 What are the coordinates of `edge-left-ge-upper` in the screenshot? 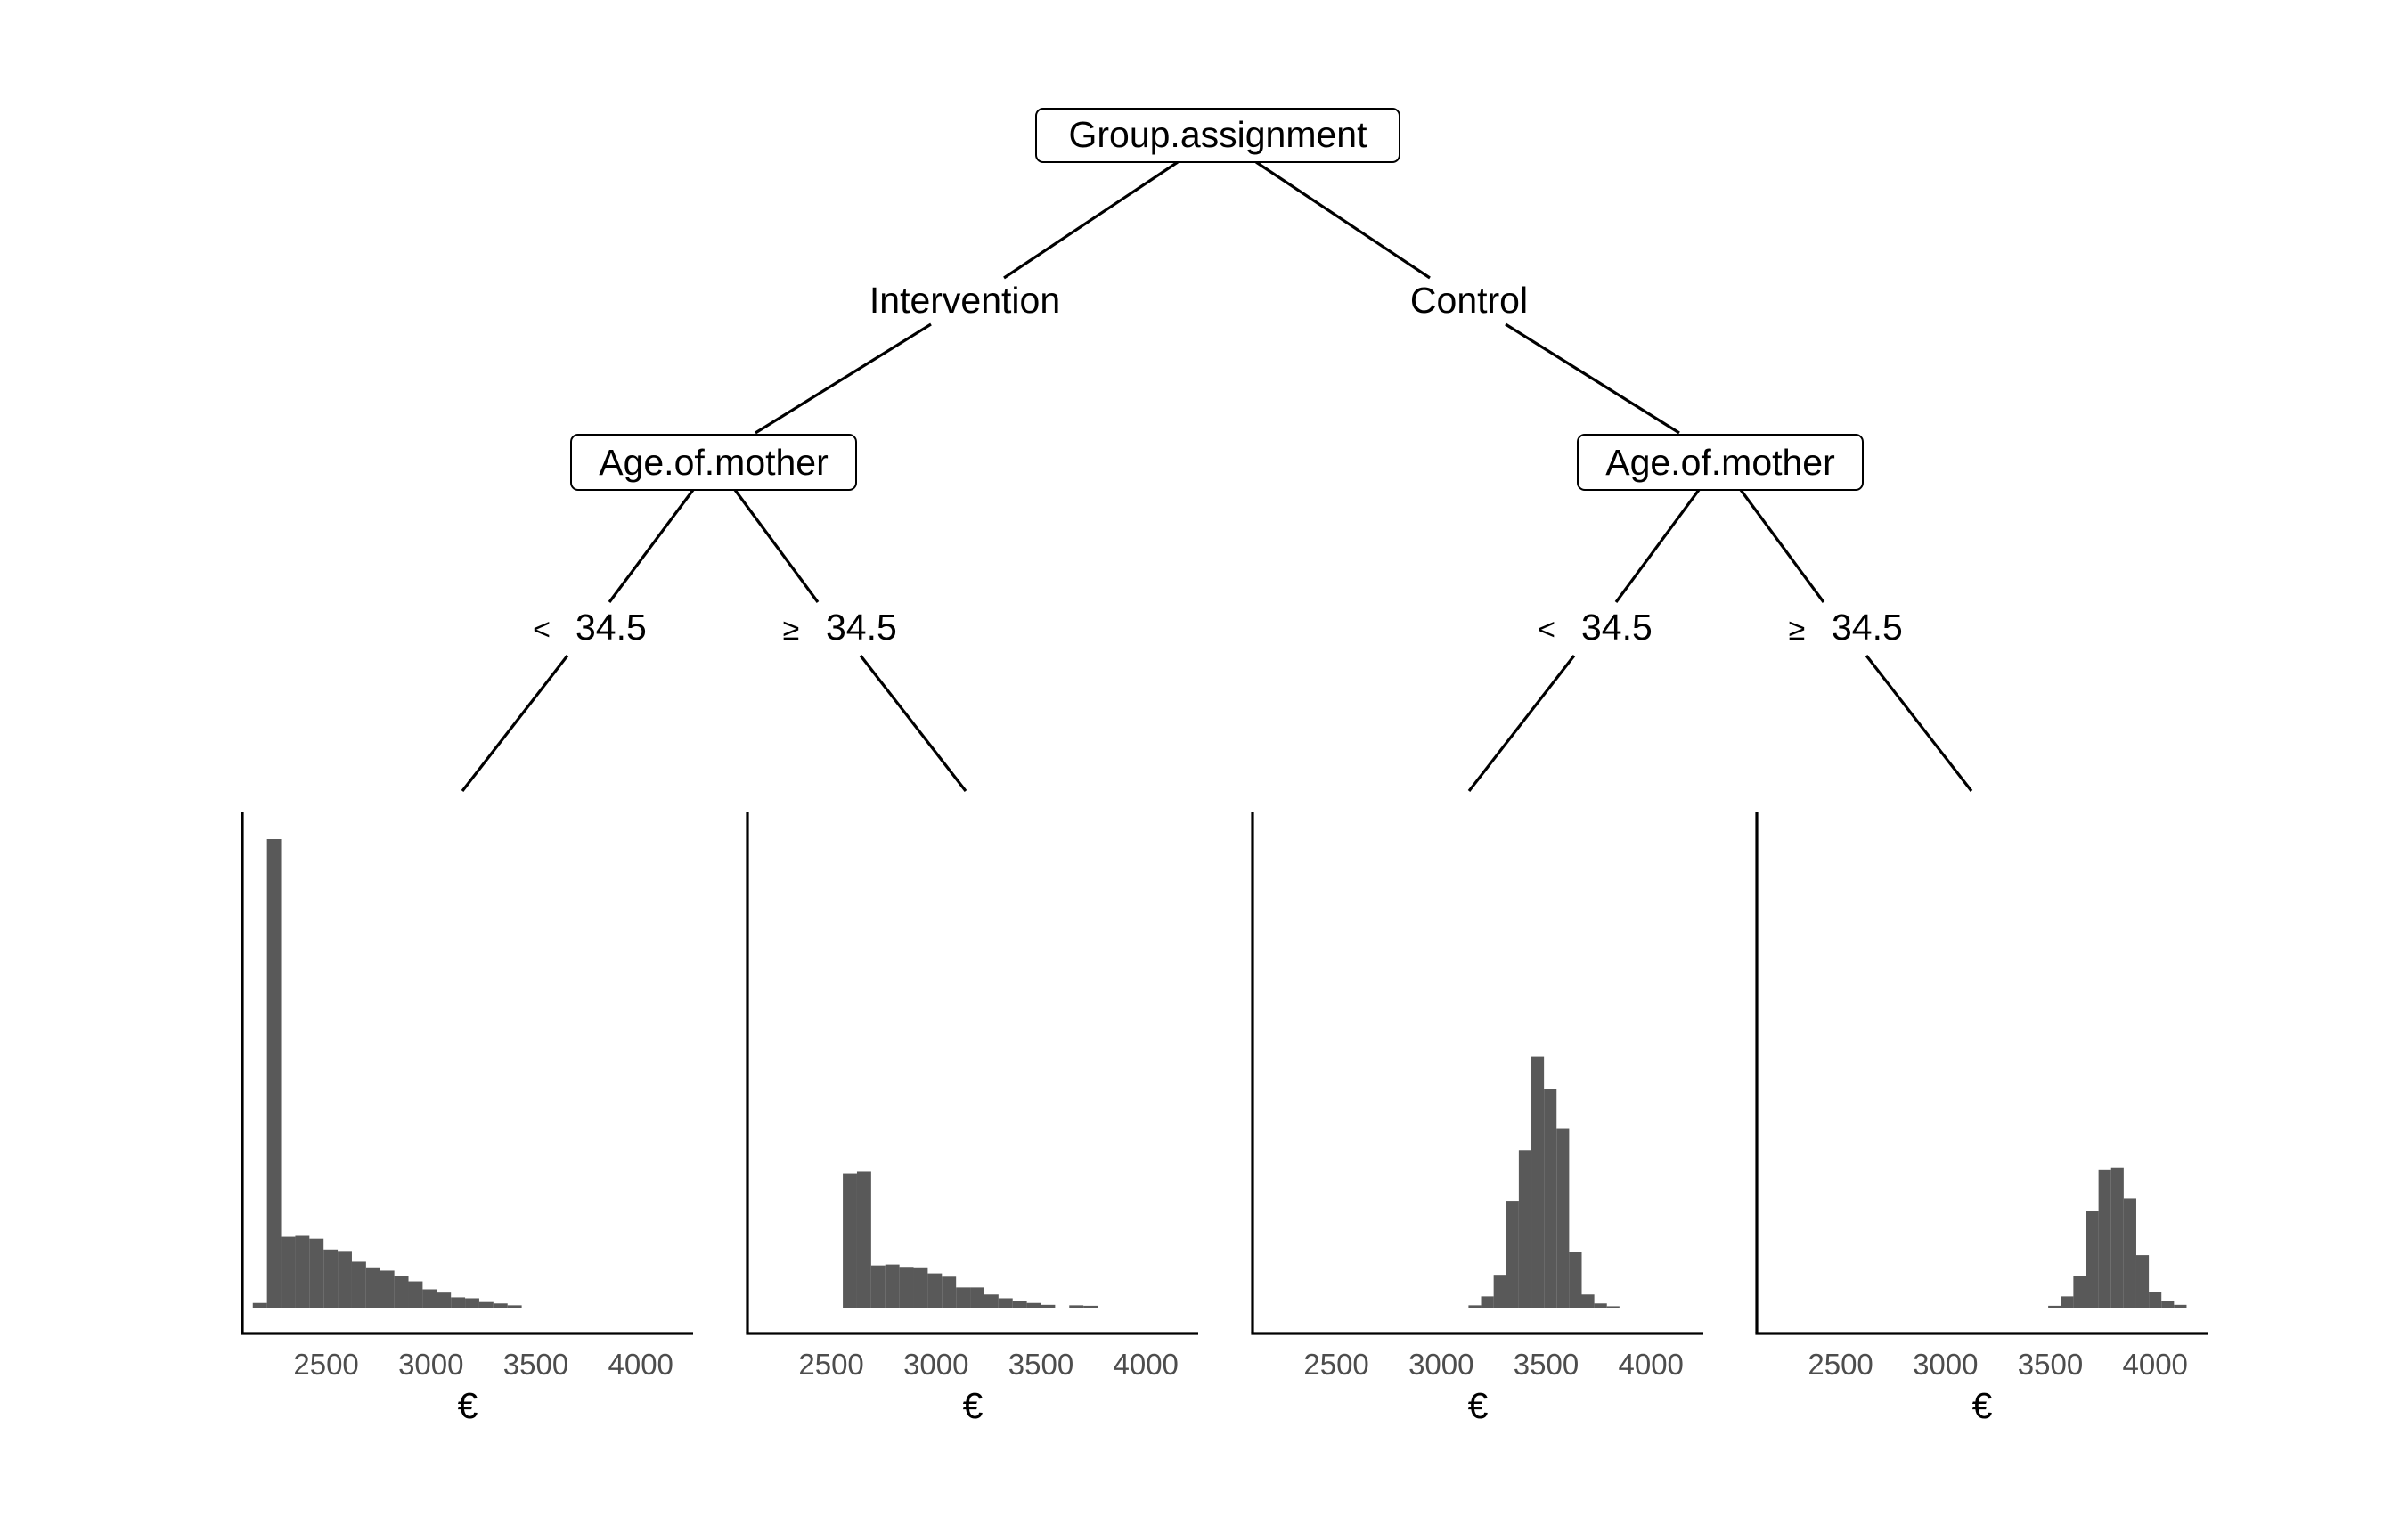 It's located at (776, 546).